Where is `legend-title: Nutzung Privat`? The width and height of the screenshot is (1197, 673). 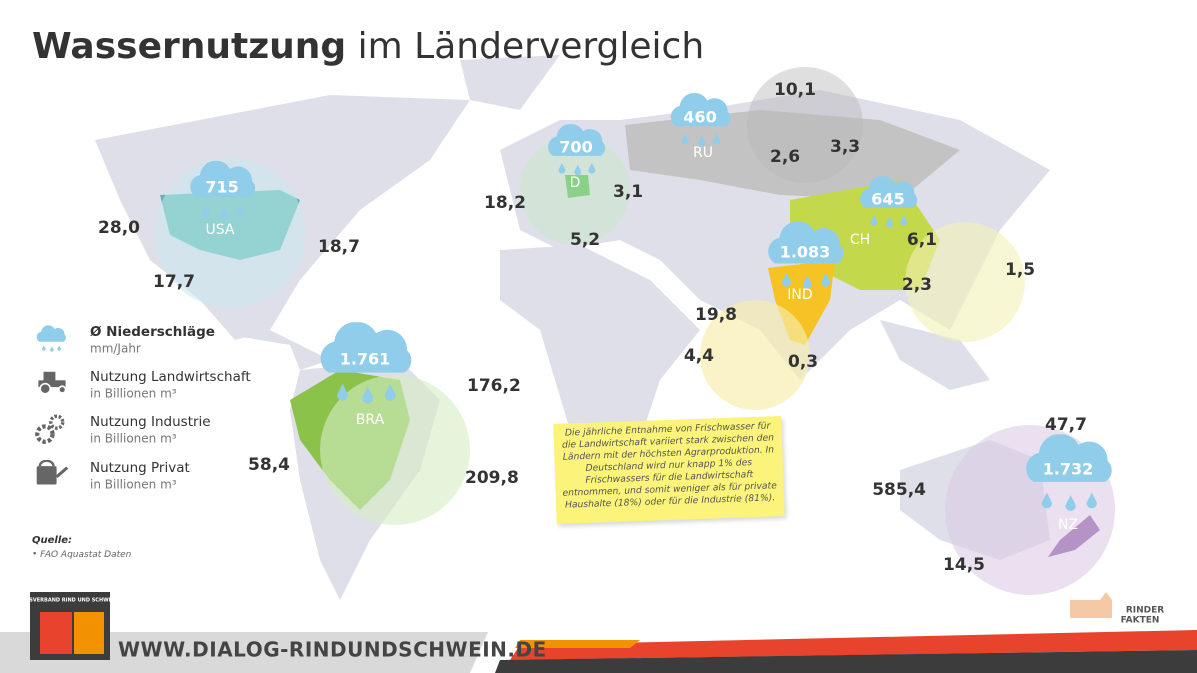 legend-title: Nutzung Privat is located at coordinates (140, 468).